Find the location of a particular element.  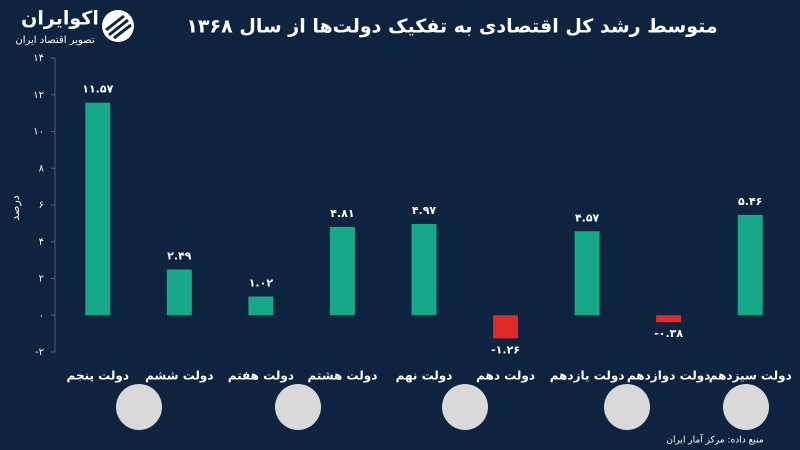

value-label: -۱.۲۶ is located at coordinates (505, 349).